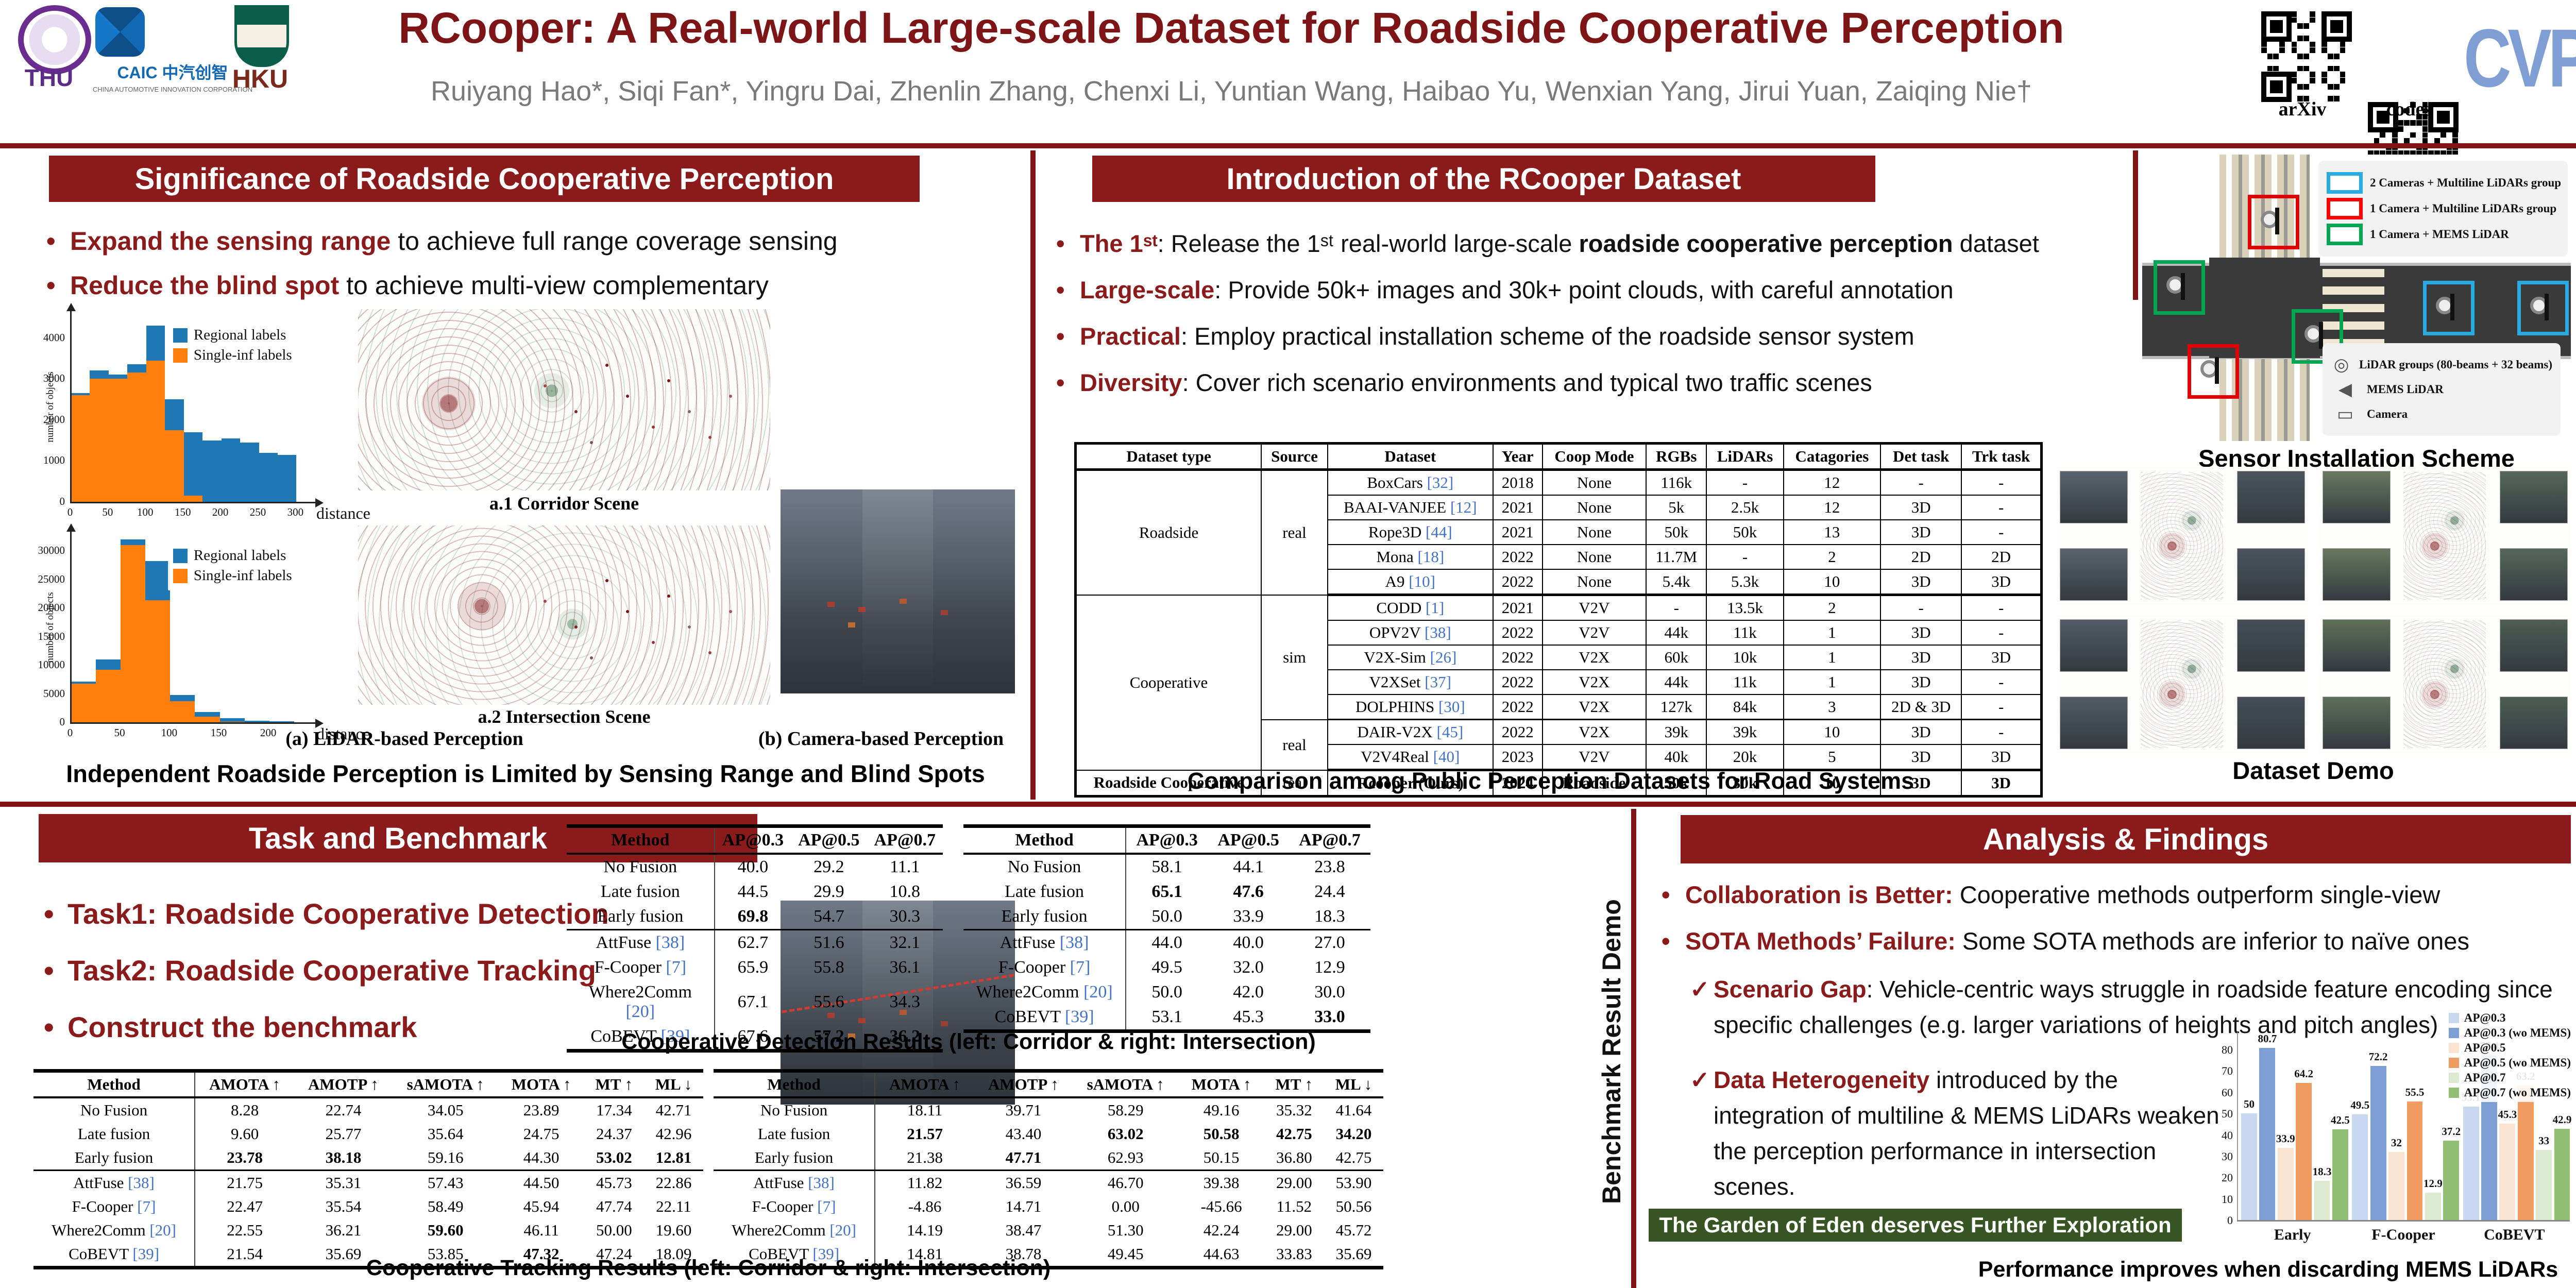 The image size is (2576, 1288). What do you see at coordinates (54, 460) in the screenshot?
I see `y-tick-label: 1000` at bounding box center [54, 460].